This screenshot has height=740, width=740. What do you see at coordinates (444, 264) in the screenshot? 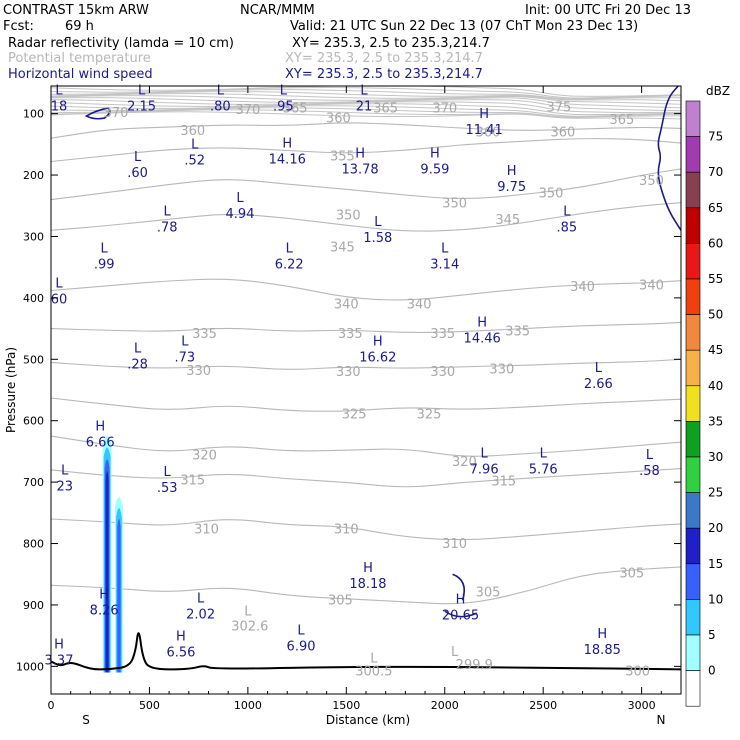
I see `wind-extremum-value: 3.14` at bounding box center [444, 264].